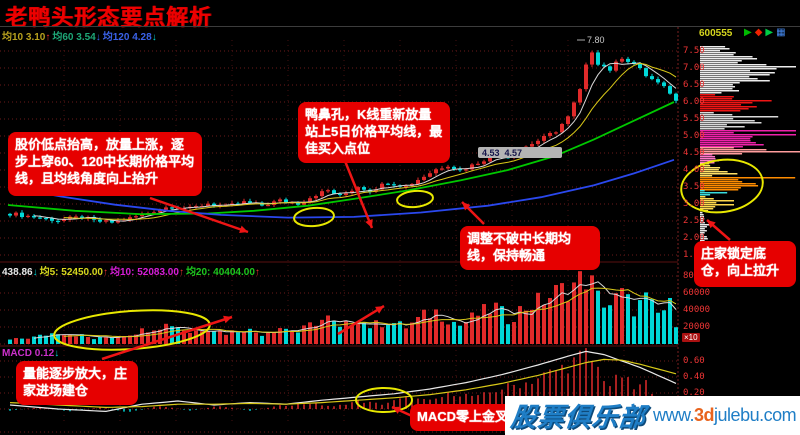 Image resolution: width=800 pixels, height=435 pixels. What do you see at coordinates (144, 272) in the screenshot?
I see `indicator-label: 均10: 52083.00` at bounding box center [144, 272].